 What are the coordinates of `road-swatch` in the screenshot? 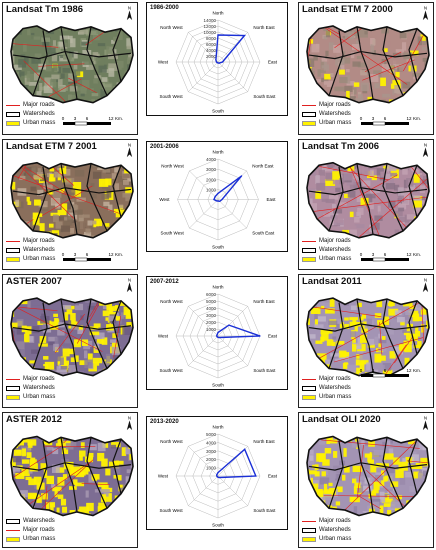 It's located at (309, 241).